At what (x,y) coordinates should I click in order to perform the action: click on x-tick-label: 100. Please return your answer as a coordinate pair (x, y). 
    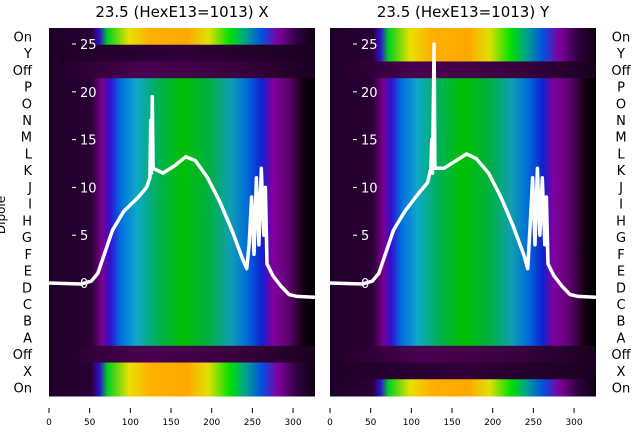
    Looking at the image, I should click on (130, 423).